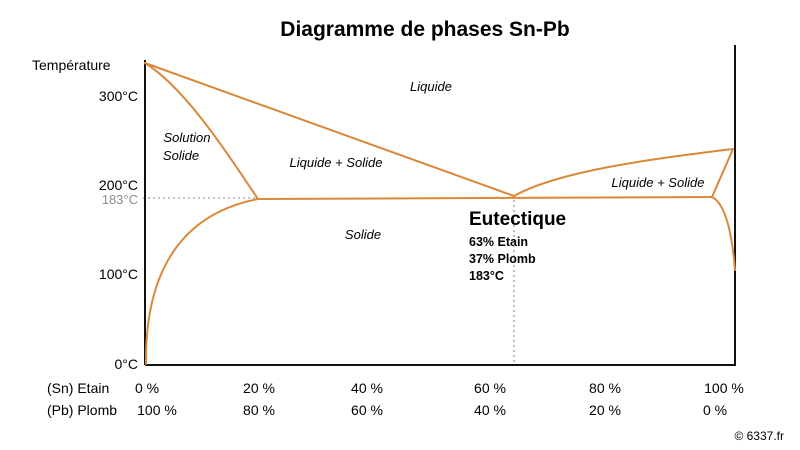  I want to click on solidus-left-curve, so click(201, 131).